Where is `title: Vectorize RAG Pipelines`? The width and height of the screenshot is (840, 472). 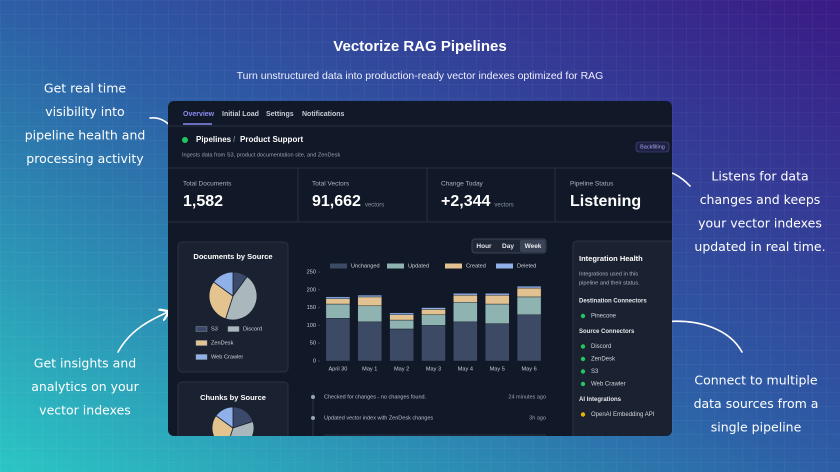 title: Vectorize RAG Pipelines is located at coordinates (419, 46).